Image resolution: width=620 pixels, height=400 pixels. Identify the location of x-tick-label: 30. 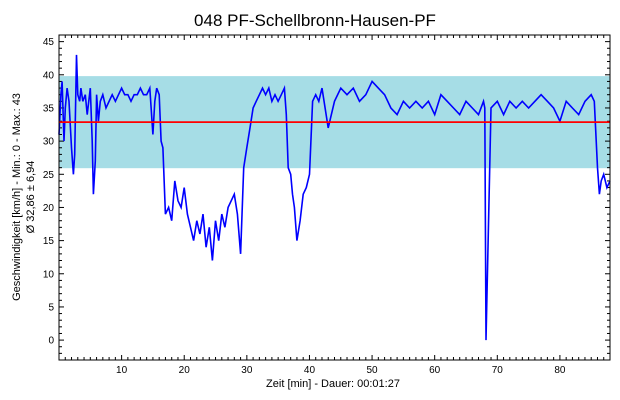
(247, 370).